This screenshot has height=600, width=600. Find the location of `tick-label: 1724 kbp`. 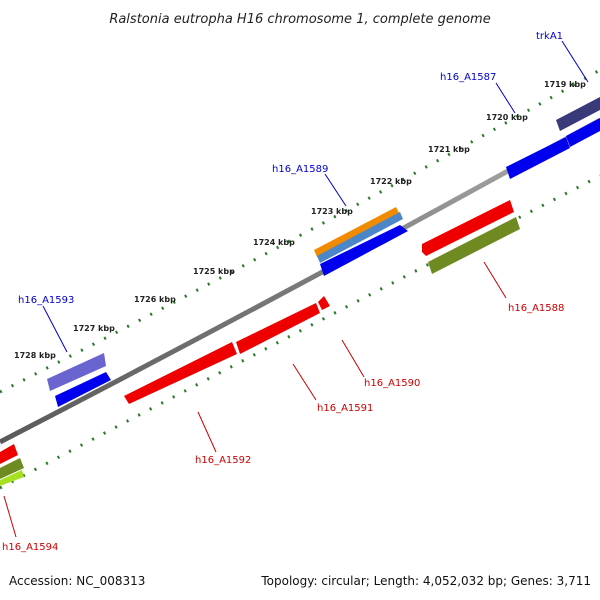

tick-label: 1724 kbp is located at coordinates (274, 242).